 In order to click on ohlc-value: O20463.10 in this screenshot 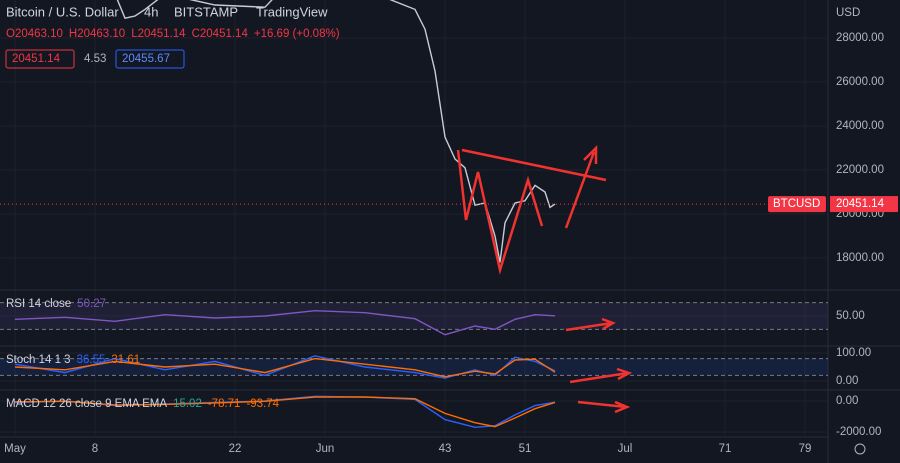, I will do `click(34, 34)`.